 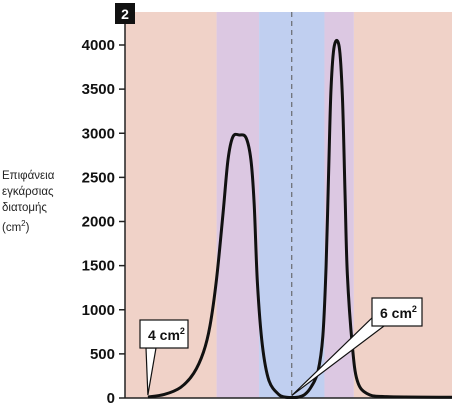 I want to click on y-axis-label-line-2: εγκάρσιας, so click(x=28, y=192).